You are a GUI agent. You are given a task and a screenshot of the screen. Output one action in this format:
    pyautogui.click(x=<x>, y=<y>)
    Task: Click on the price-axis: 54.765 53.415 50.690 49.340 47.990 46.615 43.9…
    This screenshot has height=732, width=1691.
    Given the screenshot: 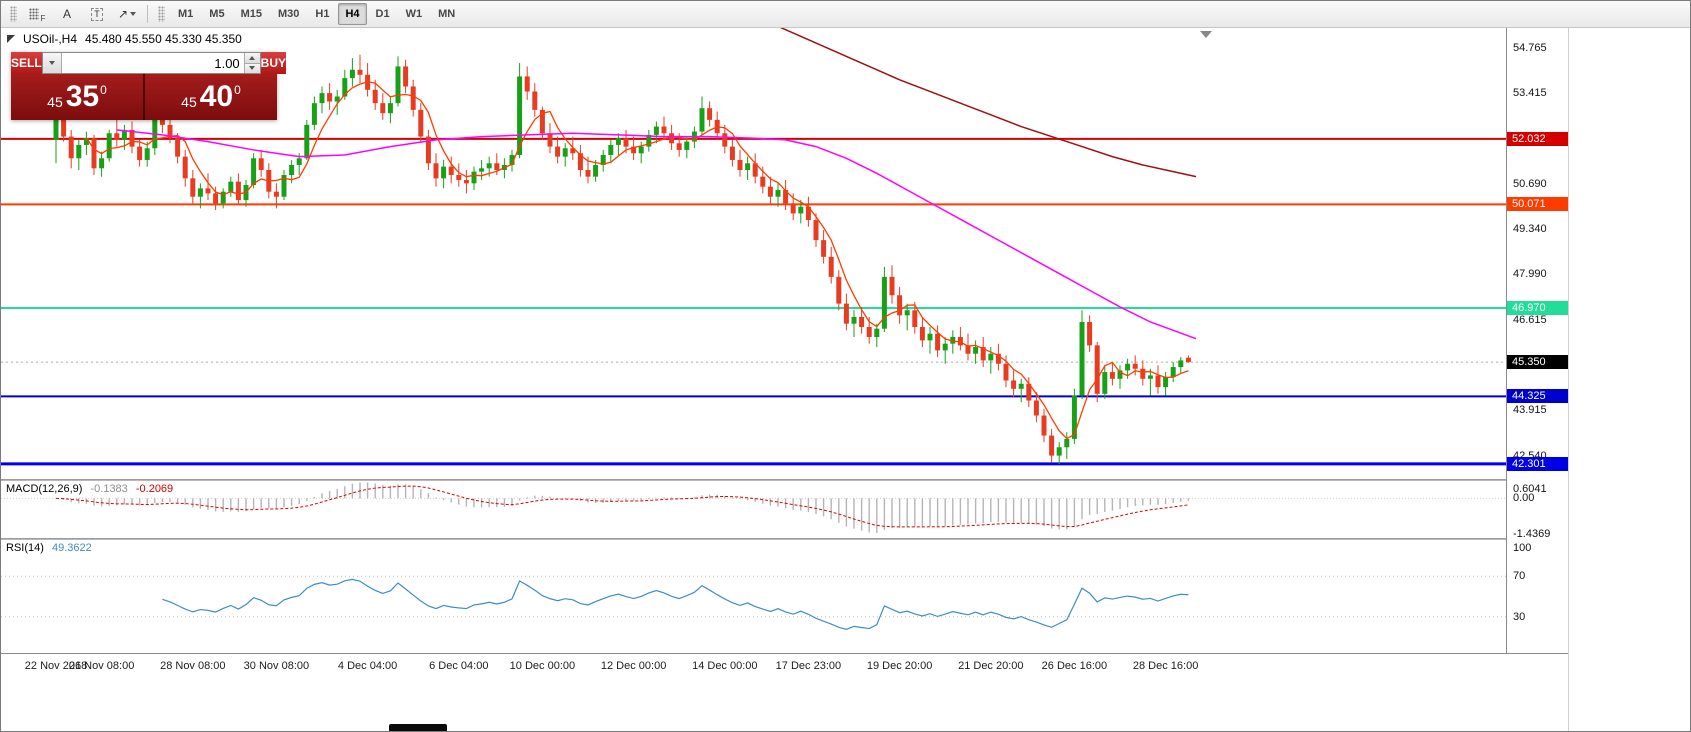 What is the action you would take?
    pyautogui.click(x=1537, y=340)
    